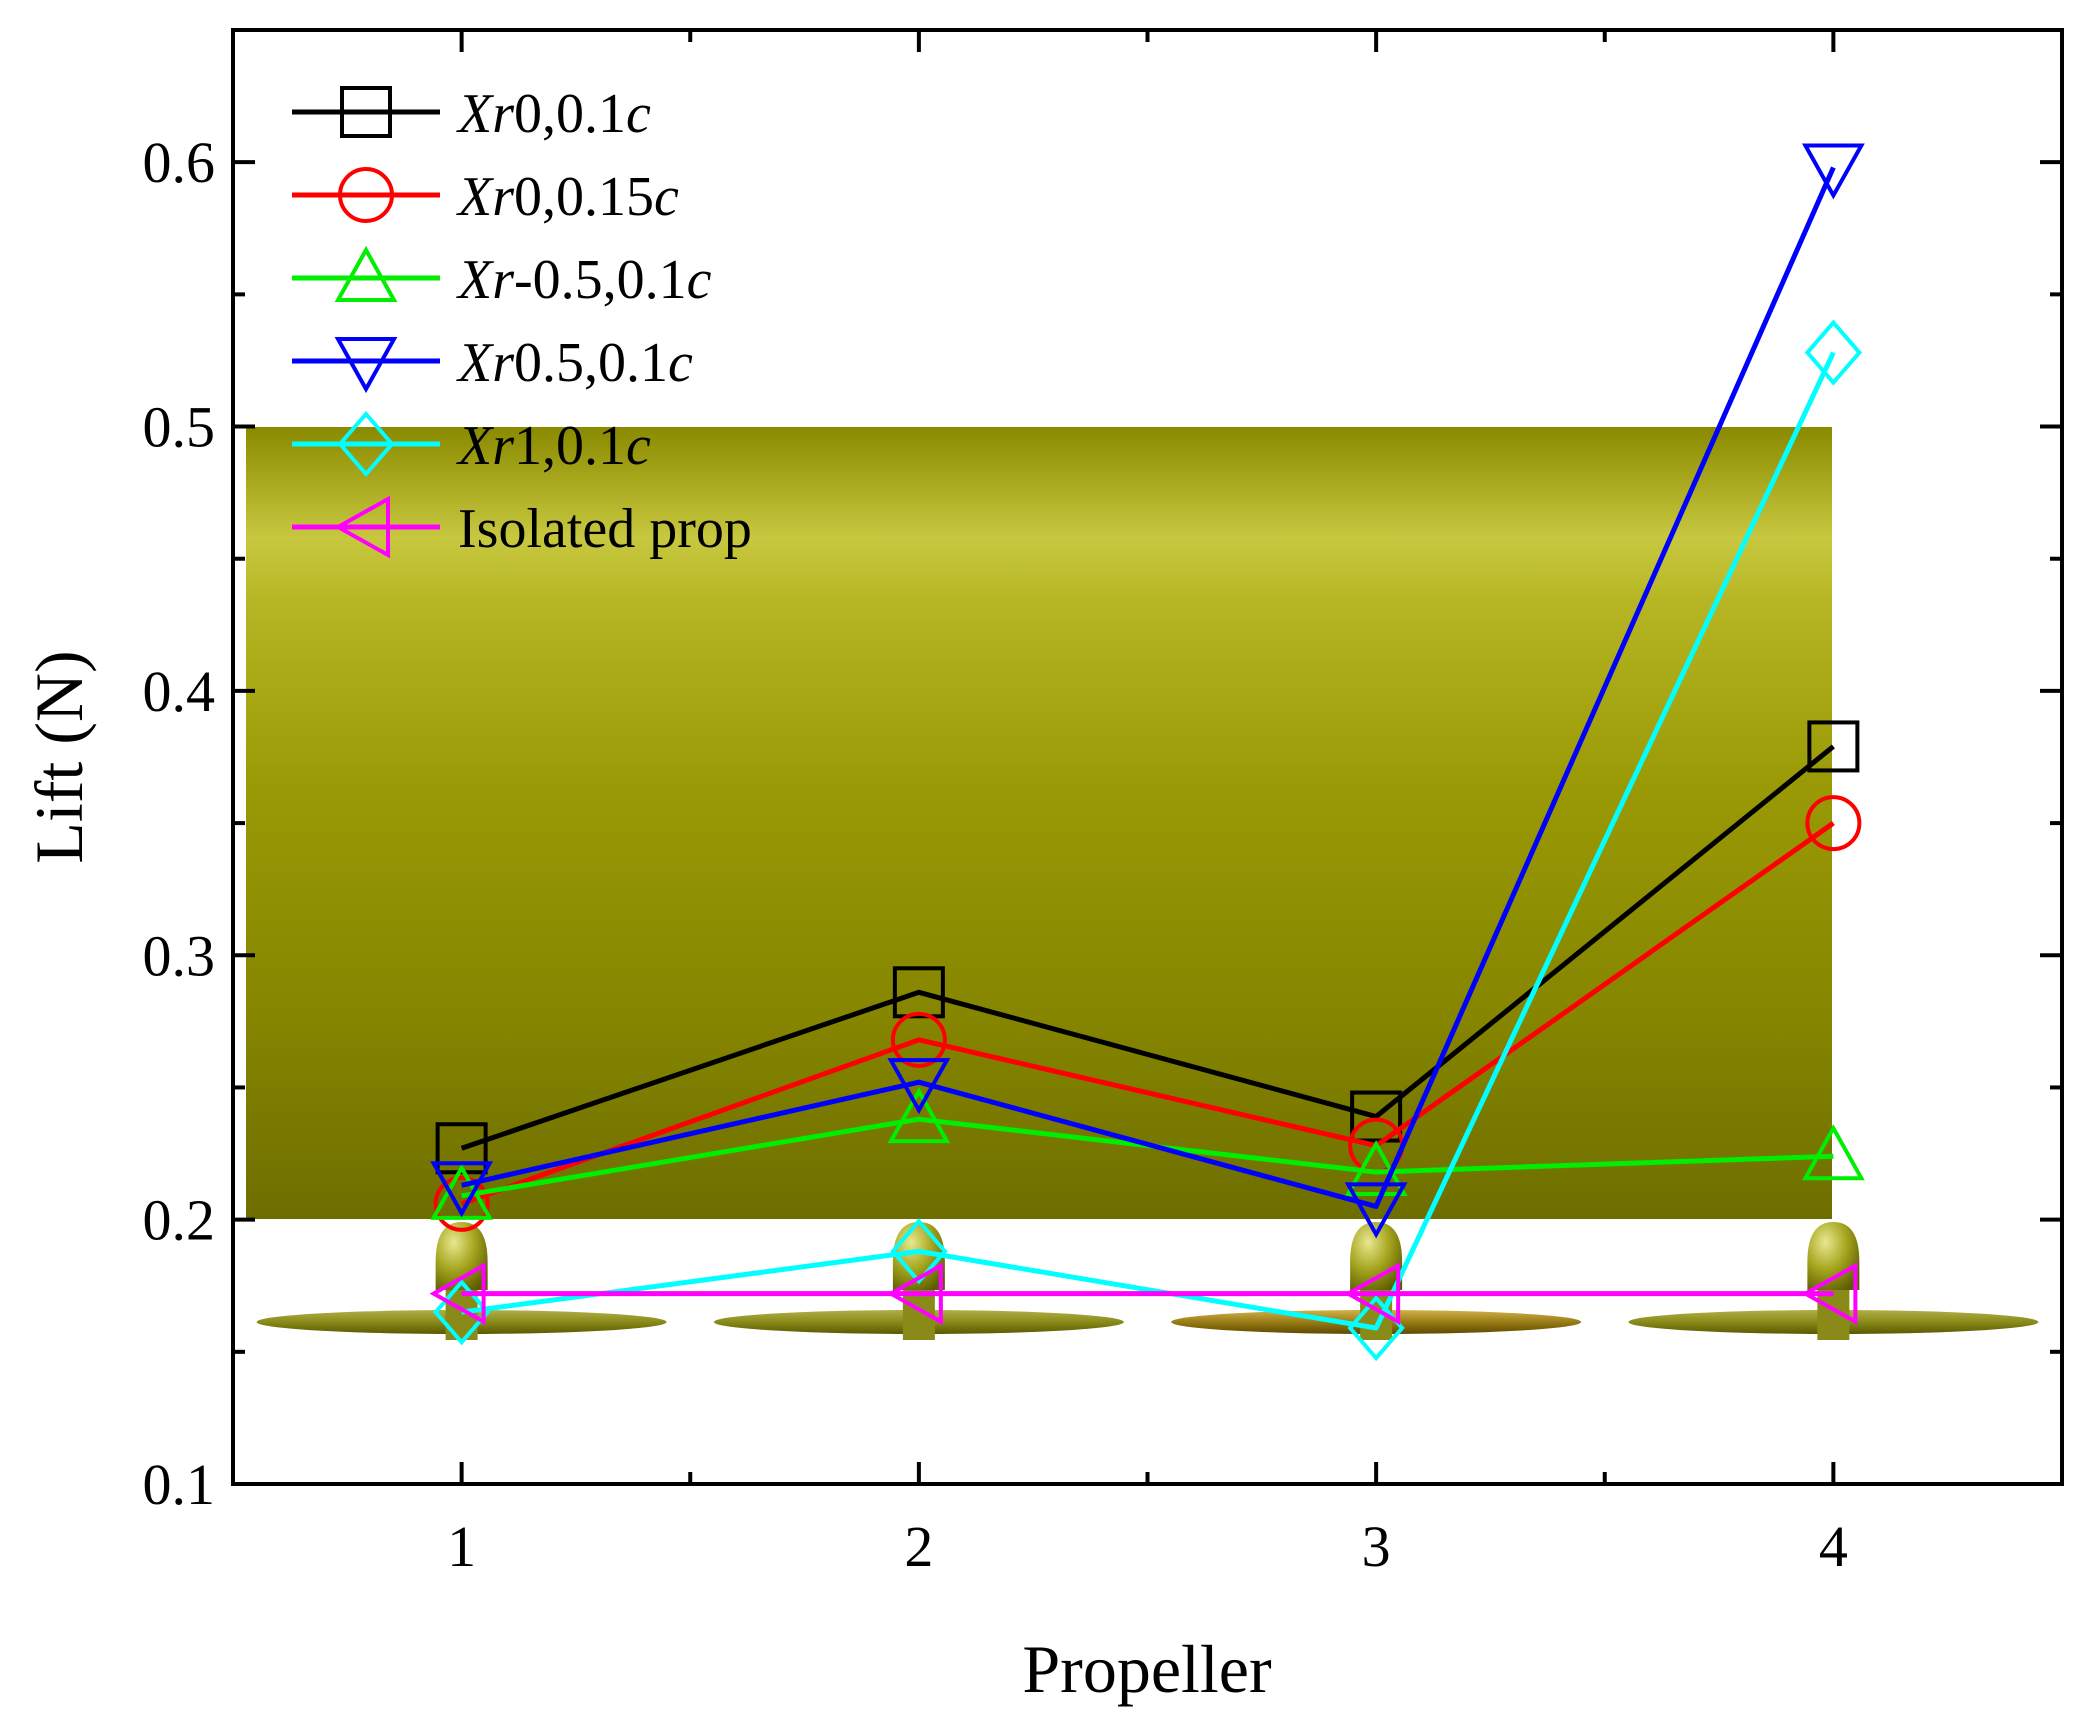 The image size is (2083, 1729). I want to click on series-line, so click(1147, 1014).